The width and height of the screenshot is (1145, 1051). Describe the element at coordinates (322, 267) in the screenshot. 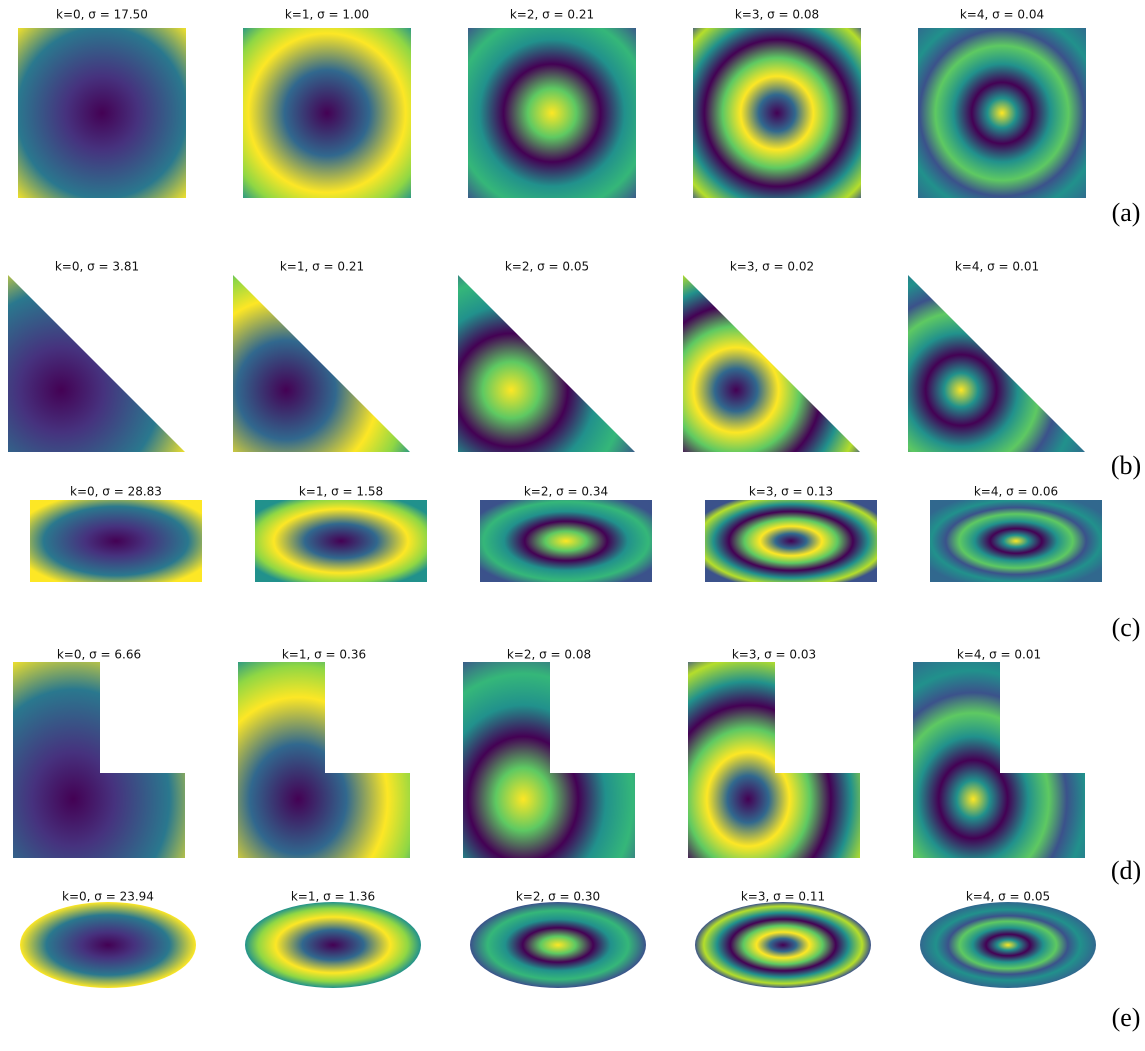

I see `panel-title: k=1, σ = 0.21` at that location.